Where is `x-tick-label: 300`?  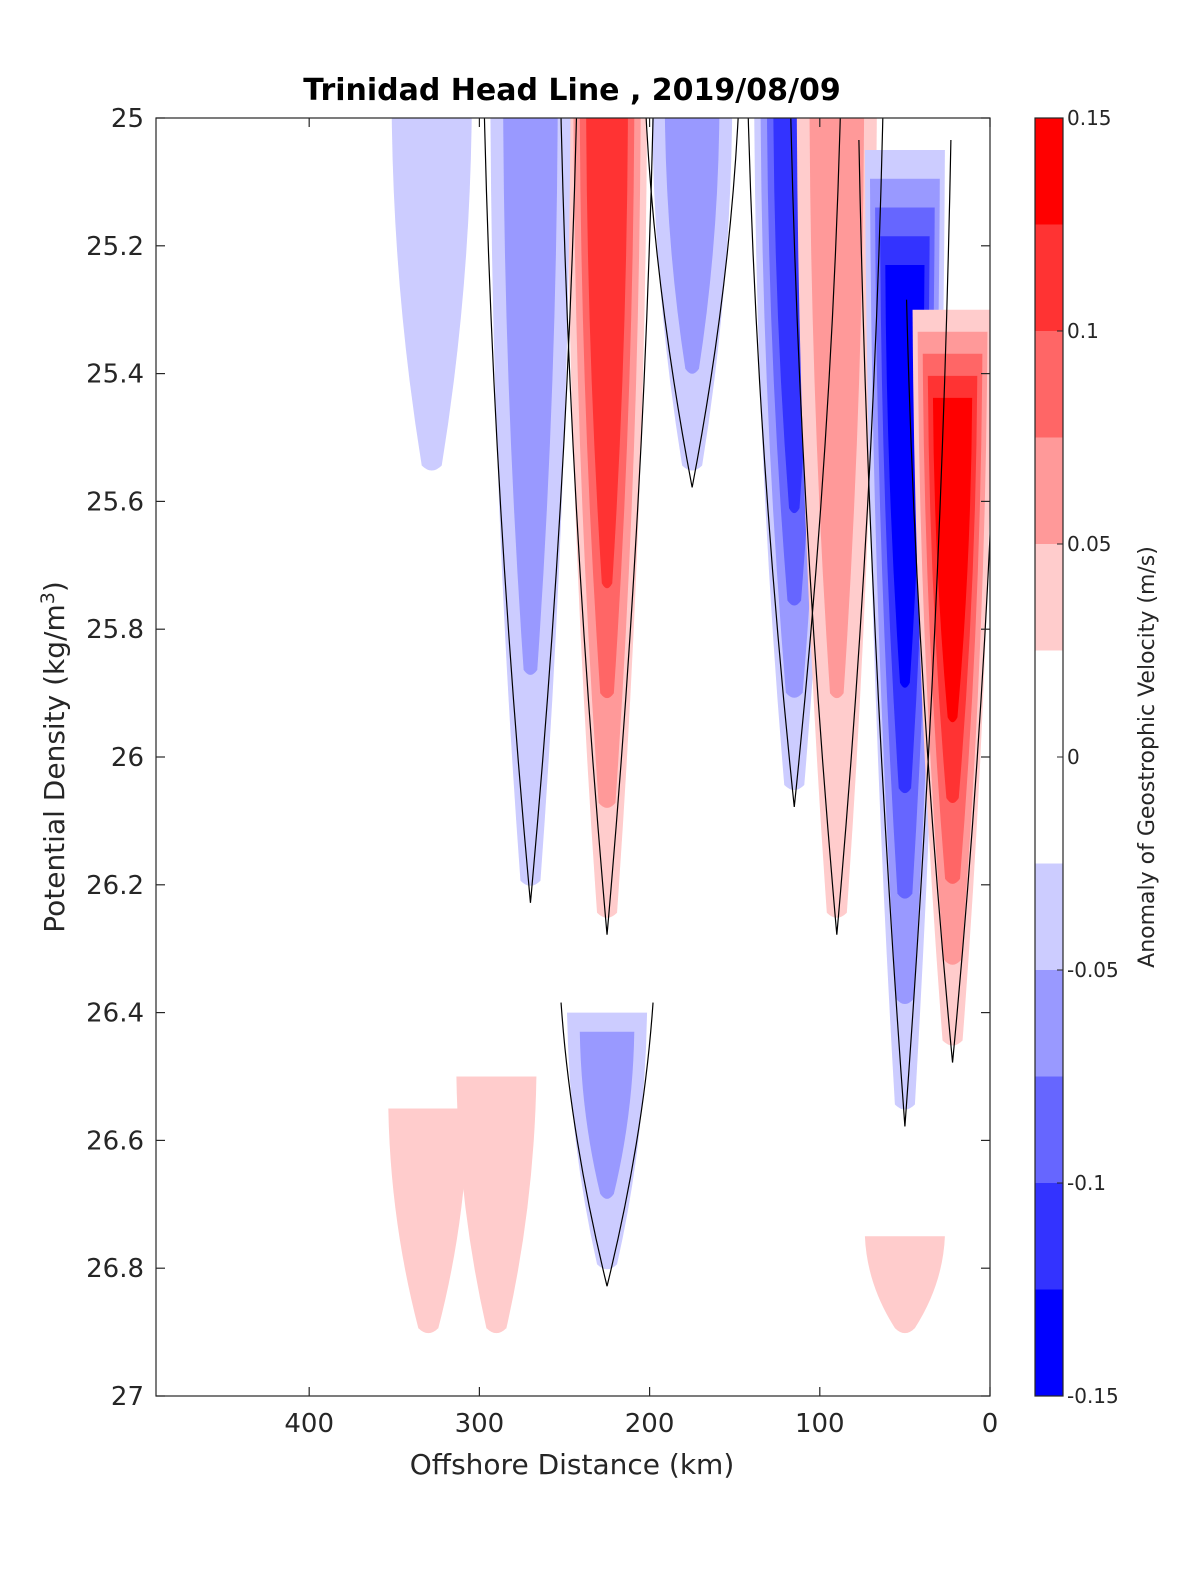
x-tick-label: 300 is located at coordinates (480, 1424).